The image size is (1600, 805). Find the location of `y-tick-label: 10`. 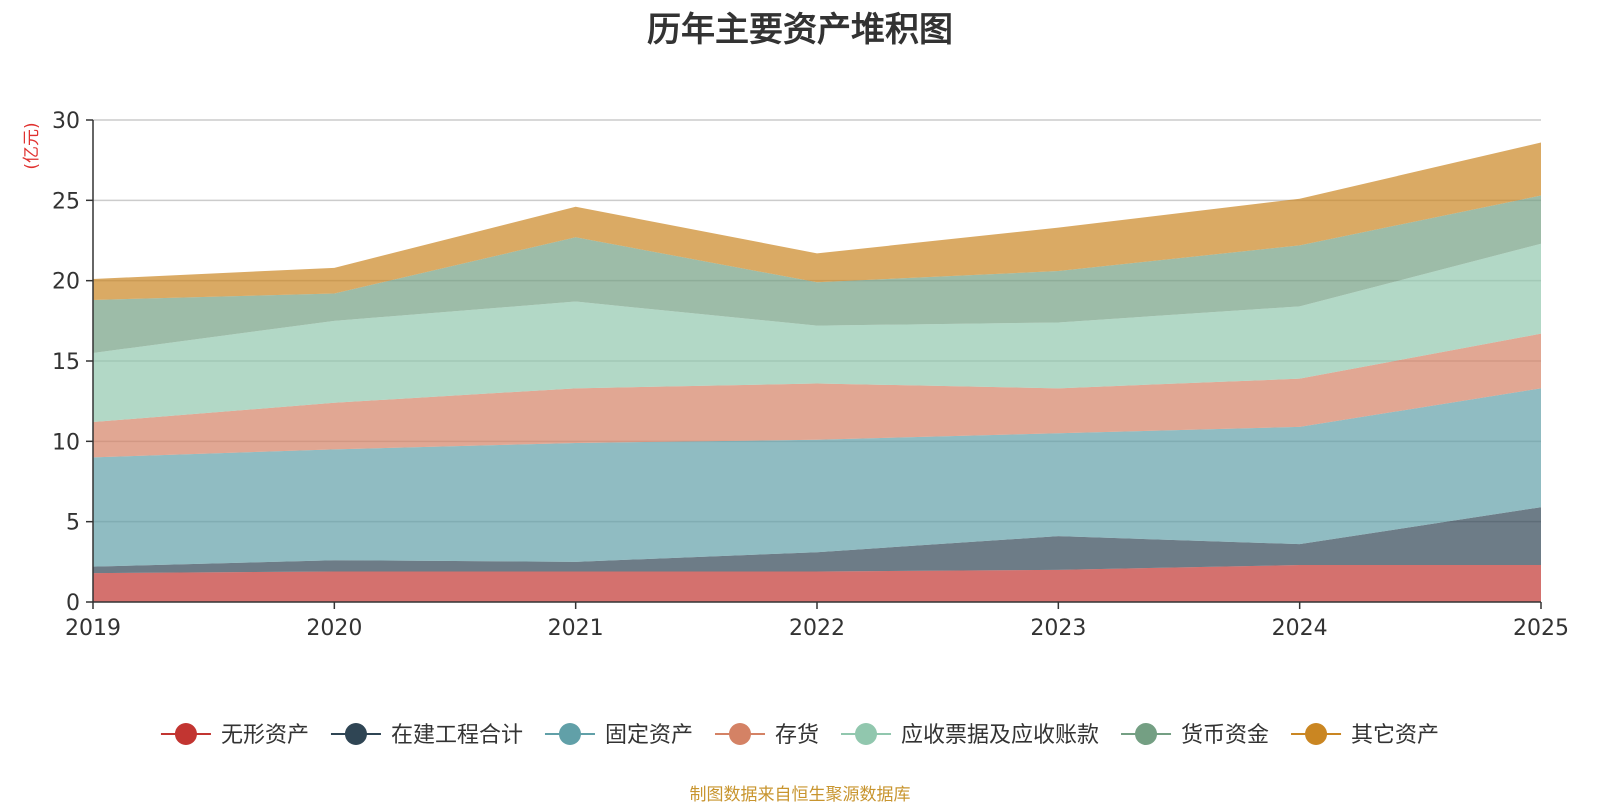

y-tick-label: 10 is located at coordinates (66, 442).